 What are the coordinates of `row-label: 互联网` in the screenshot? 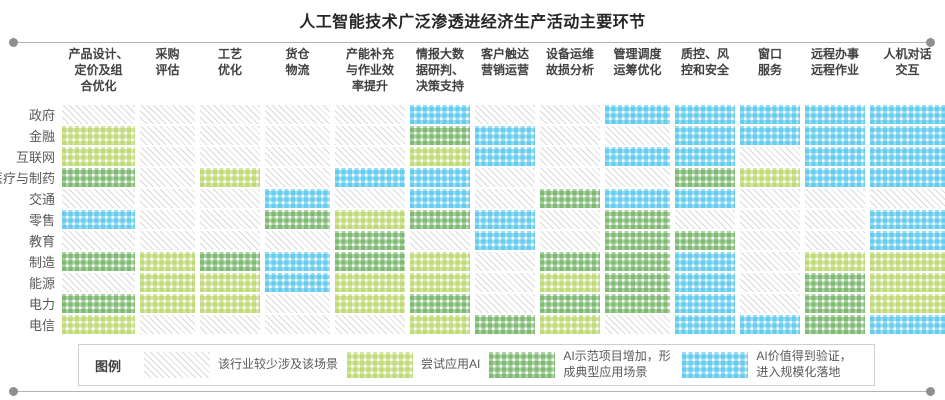 It's located at (35, 157).